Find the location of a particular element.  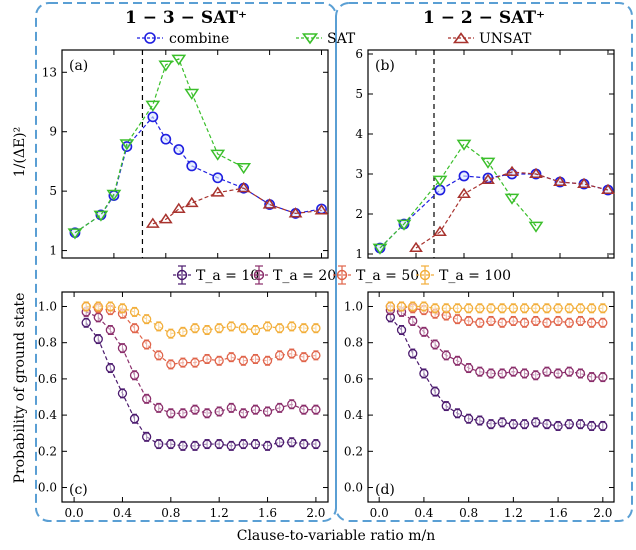

panel-label: (d) is located at coordinates (385, 490).